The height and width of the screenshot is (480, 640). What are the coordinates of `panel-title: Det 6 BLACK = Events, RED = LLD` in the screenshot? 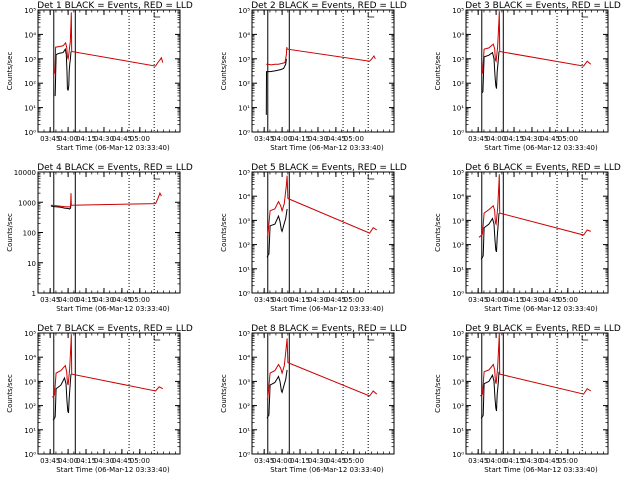 It's located at (543, 168).